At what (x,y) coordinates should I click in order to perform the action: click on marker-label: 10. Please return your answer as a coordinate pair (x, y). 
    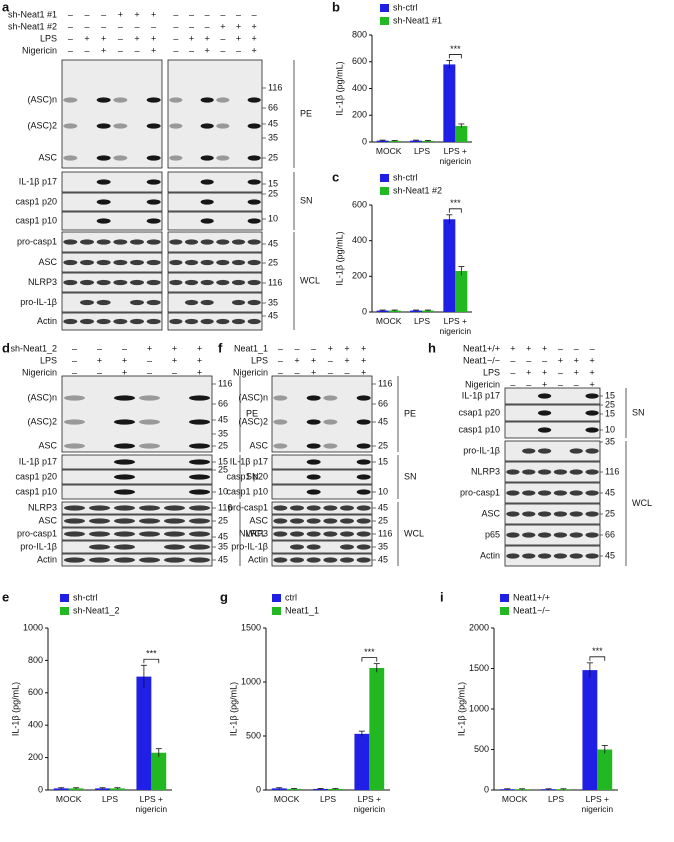
    Looking at the image, I should click on (383, 491).